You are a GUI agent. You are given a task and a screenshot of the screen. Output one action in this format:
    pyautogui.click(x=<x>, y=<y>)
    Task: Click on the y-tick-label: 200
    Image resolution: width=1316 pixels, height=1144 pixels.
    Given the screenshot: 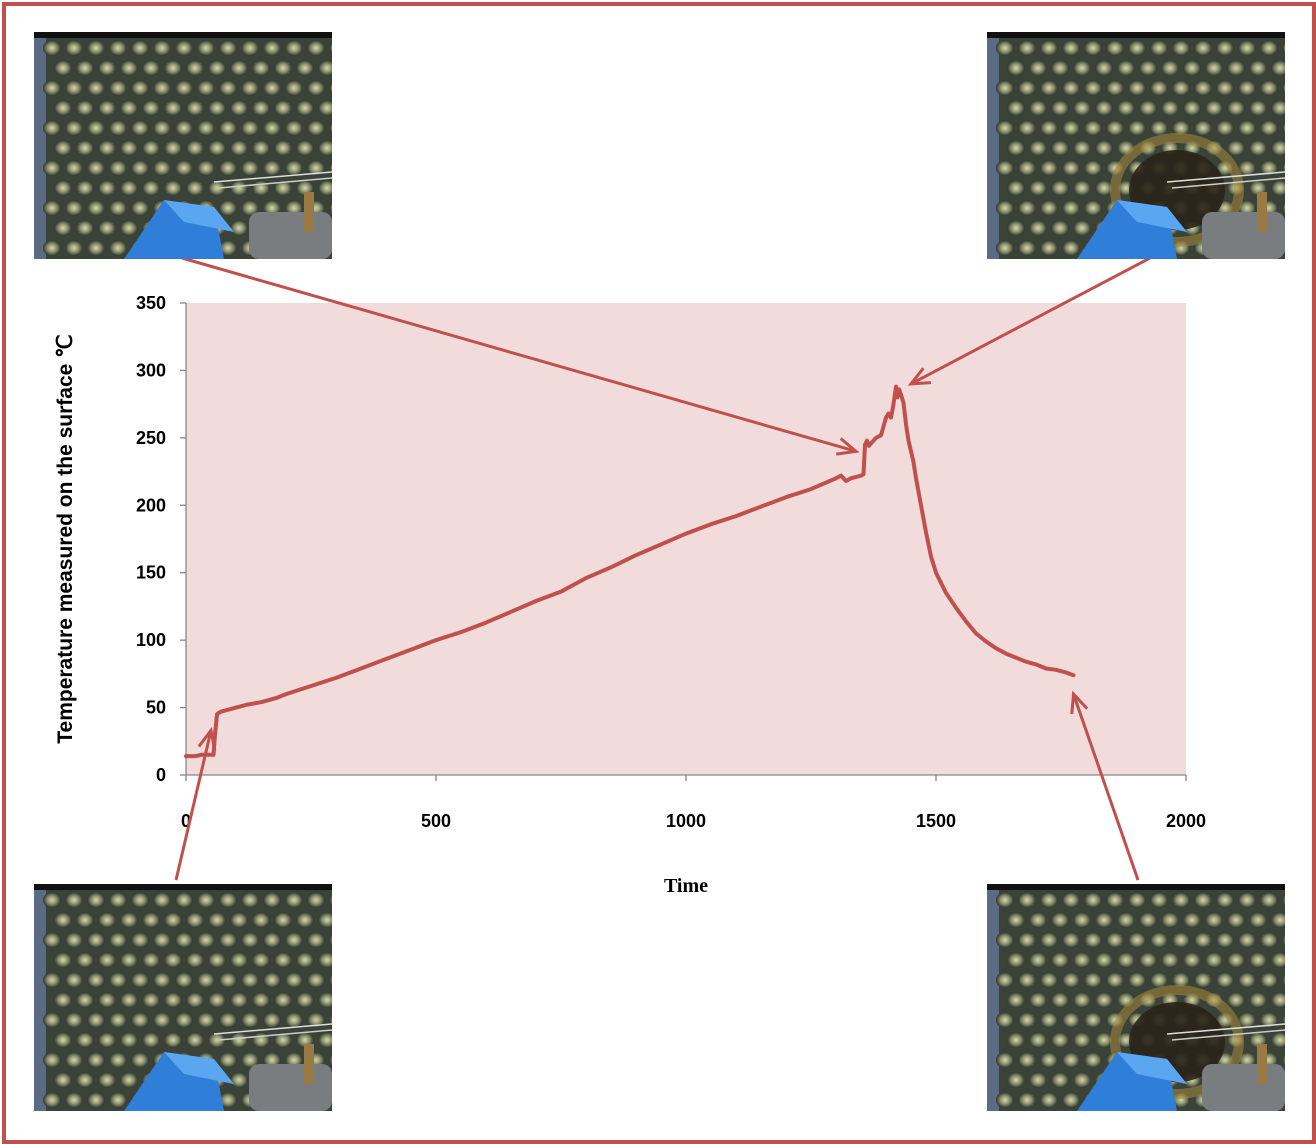 What is the action you would take?
    pyautogui.click(x=151, y=505)
    